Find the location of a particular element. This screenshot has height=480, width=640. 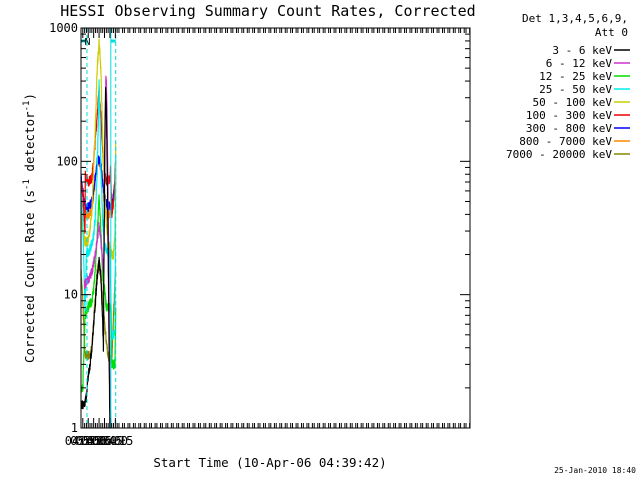

y-axis-label-sup: -1 is located at coordinates (27, 184).